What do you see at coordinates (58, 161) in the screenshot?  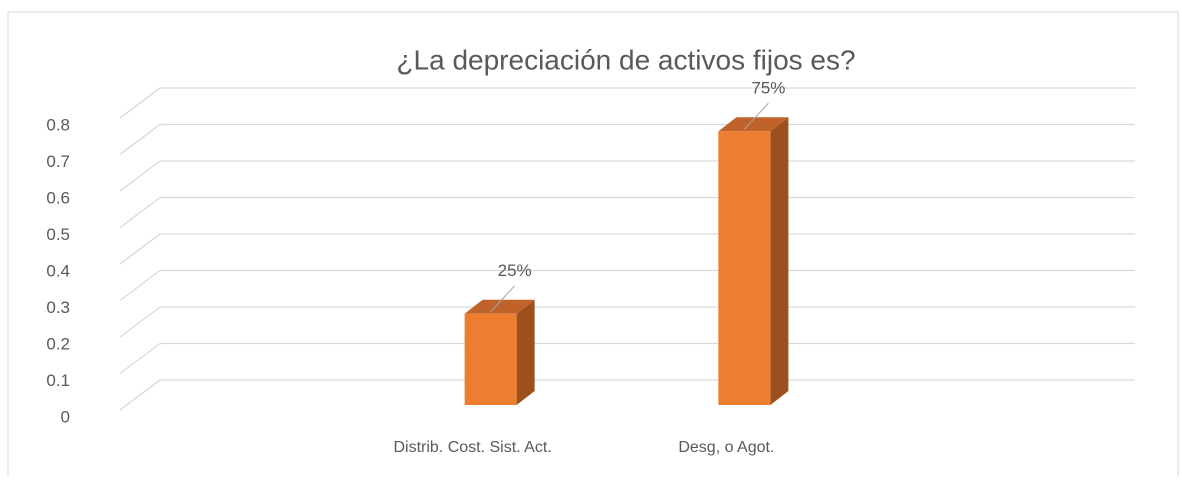 I see `y-tick-label: 0.7` at bounding box center [58, 161].